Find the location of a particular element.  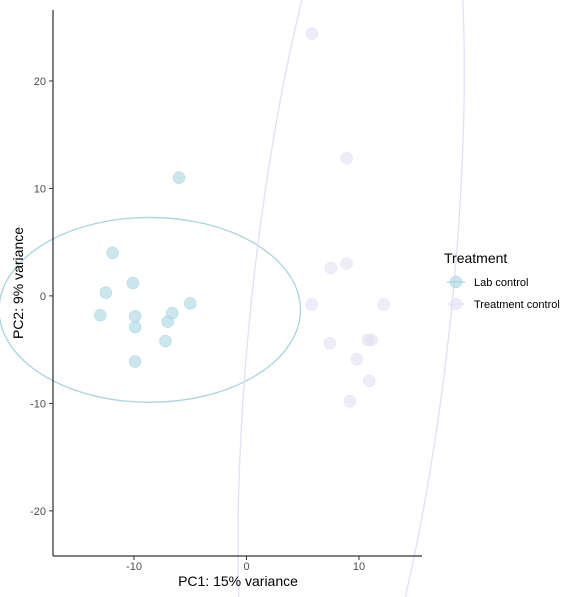

x-axis-ticks: -10 0 10 is located at coordinates (245, 564).